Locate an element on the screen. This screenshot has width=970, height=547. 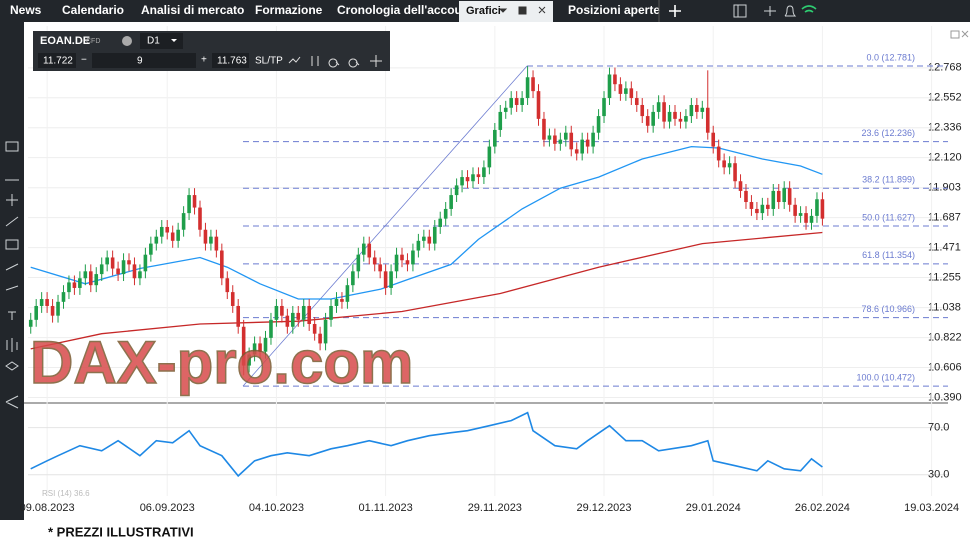
nav-tab: Cronologia dell'account is located at coordinates (405, 10).